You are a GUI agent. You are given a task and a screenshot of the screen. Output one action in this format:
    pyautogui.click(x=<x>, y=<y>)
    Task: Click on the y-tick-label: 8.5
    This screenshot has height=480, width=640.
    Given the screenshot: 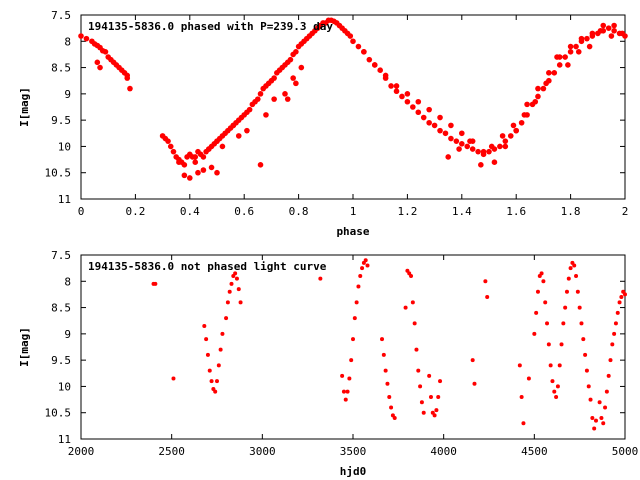 What is the action you would take?
    pyautogui.click(x=61, y=308)
    